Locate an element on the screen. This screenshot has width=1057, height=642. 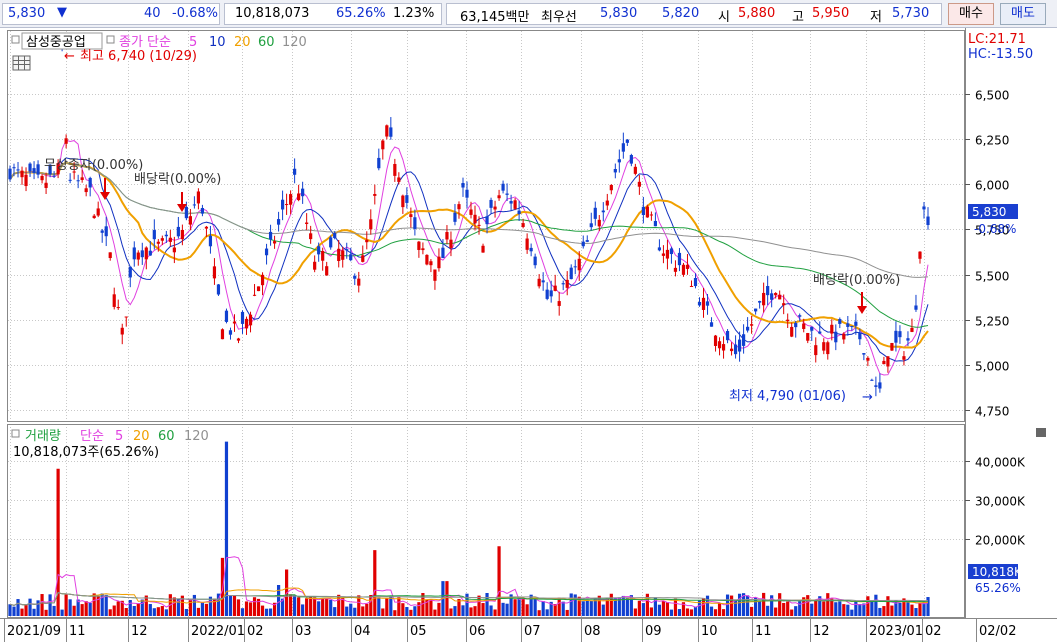
high-label: 고 is located at coordinates (798, 17).